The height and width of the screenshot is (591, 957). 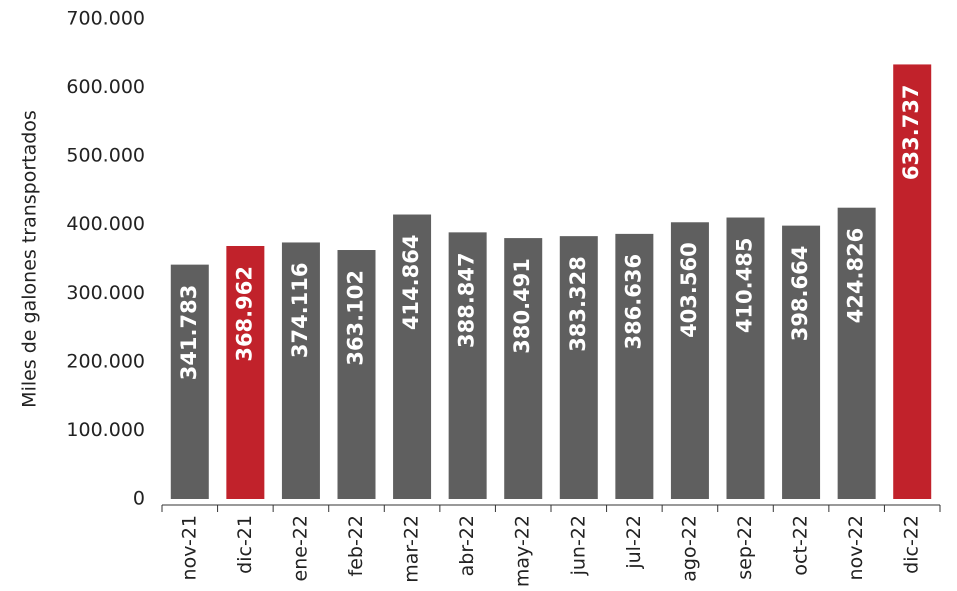 I want to click on value-label: 341.783, so click(x=189, y=333).